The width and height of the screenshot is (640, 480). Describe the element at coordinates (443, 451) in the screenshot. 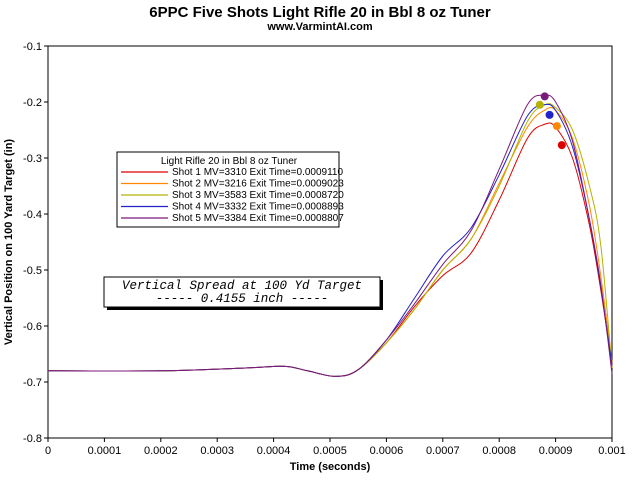

I see `x-tick-label: 0.0007` at that location.